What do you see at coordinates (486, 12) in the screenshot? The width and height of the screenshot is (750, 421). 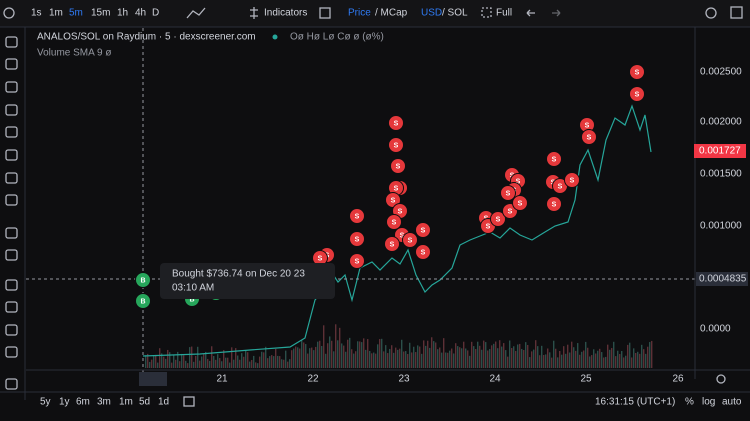 I see `fullscreen-icon` at bounding box center [486, 12].